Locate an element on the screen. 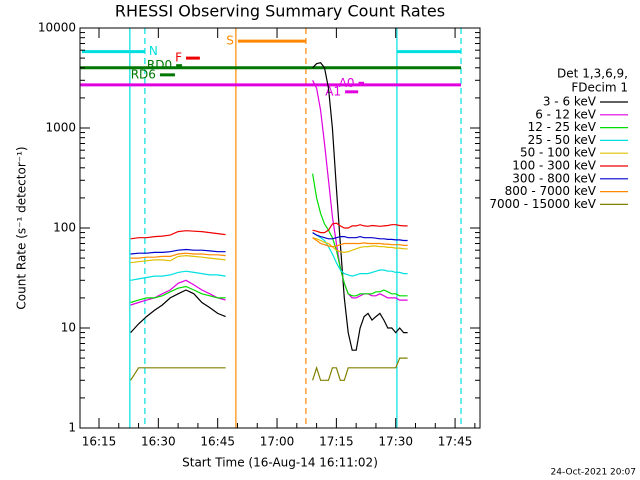 This screenshot has height=480, width=640. legend-label: 25 - 50 keV is located at coordinates (562, 140).